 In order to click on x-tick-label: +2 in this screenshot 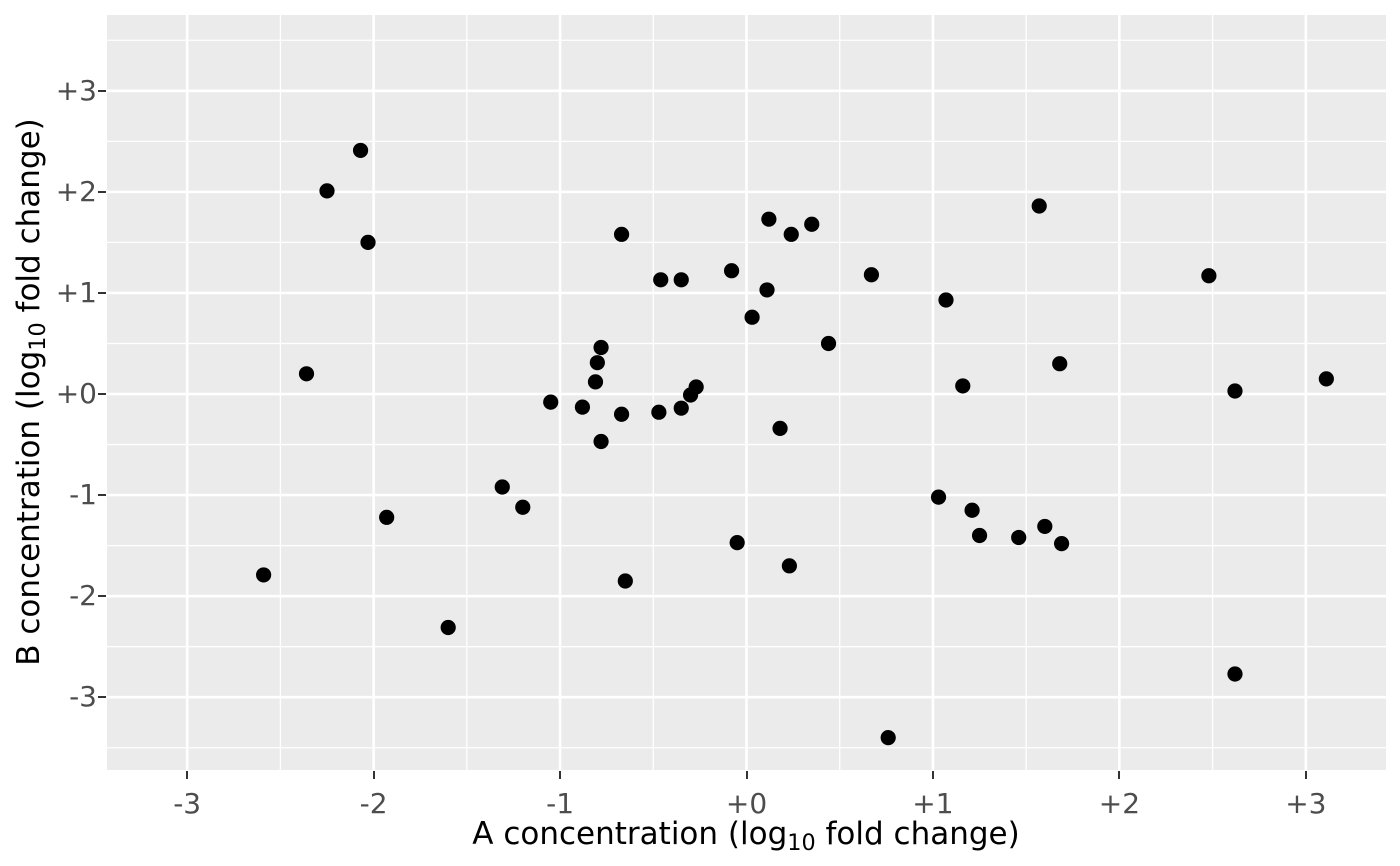, I will do `click(1119, 803)`.